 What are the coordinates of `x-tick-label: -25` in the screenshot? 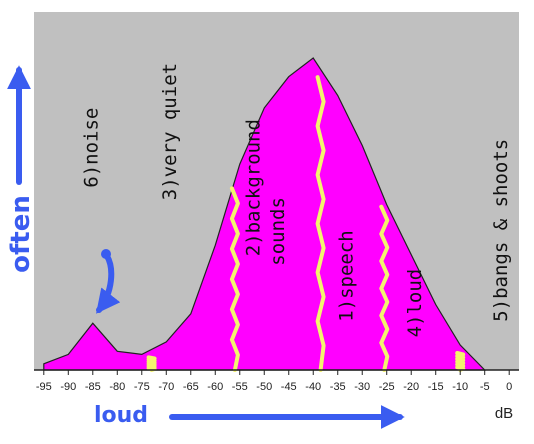 It's located at (387, 387).